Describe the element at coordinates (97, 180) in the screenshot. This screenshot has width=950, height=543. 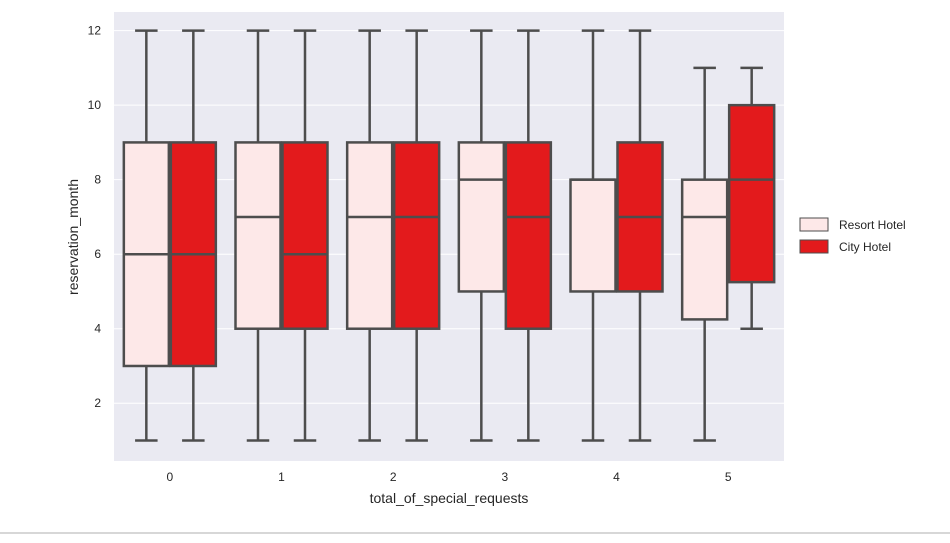
I see `y-tick-label: 8` at that location.